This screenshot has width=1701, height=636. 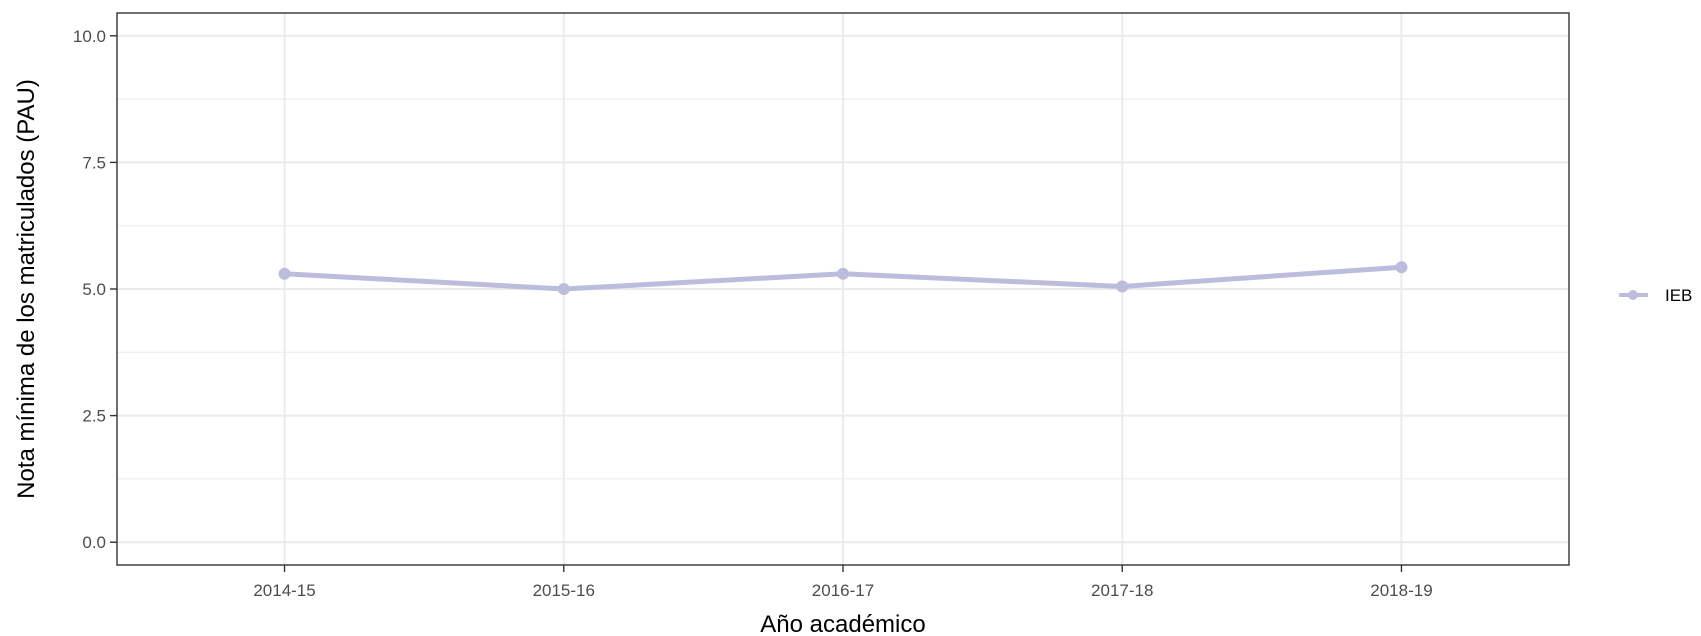 I want to click on series-layer, so click(x=843, y=278).